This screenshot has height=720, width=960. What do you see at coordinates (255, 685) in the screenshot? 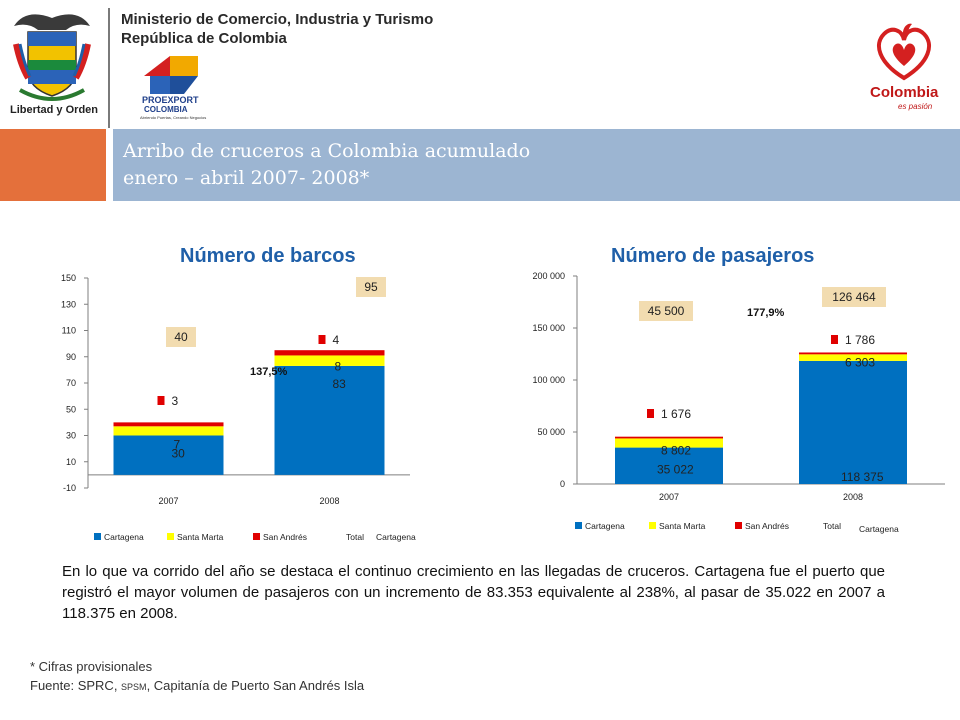
I see `source-suffix: , Capitanía de Puerto San Andrés Isla` at bounding box center [255, 685].